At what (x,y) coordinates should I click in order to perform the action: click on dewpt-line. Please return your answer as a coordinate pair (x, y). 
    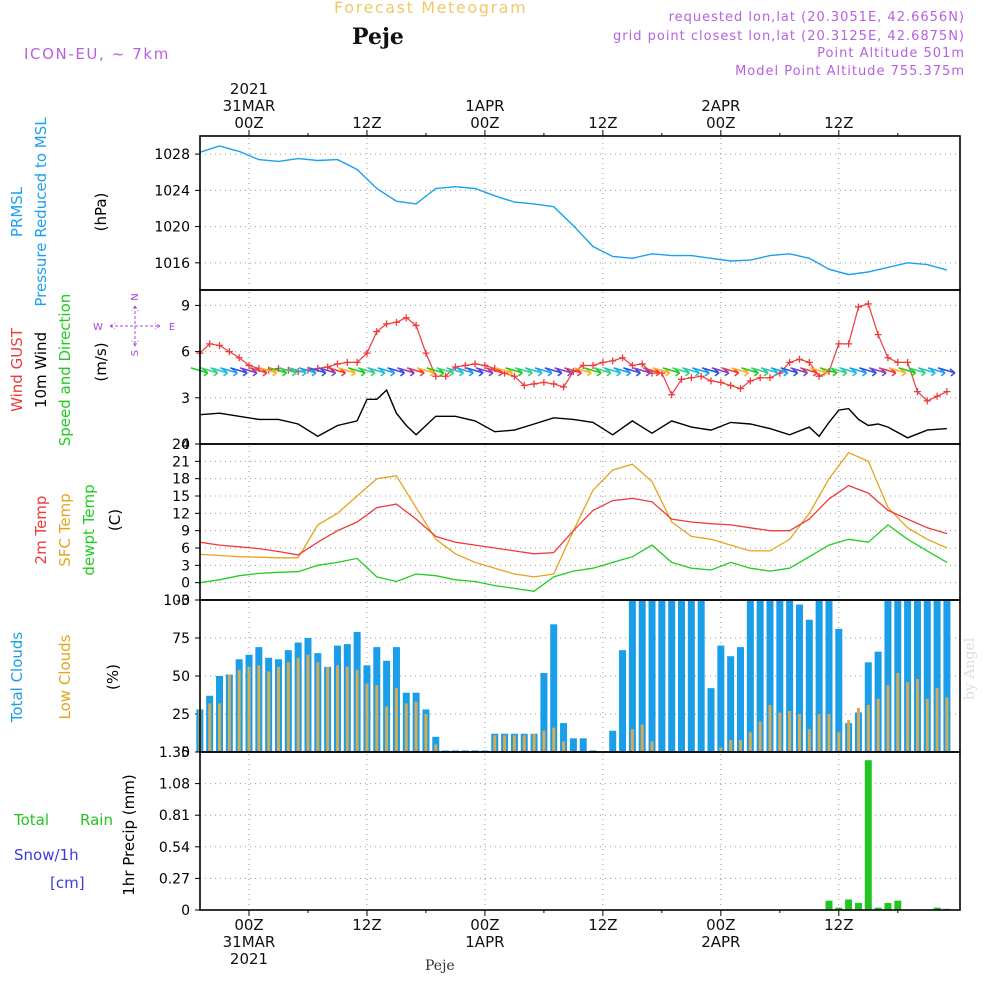
    Looking at the image, I should click on (573, 558).